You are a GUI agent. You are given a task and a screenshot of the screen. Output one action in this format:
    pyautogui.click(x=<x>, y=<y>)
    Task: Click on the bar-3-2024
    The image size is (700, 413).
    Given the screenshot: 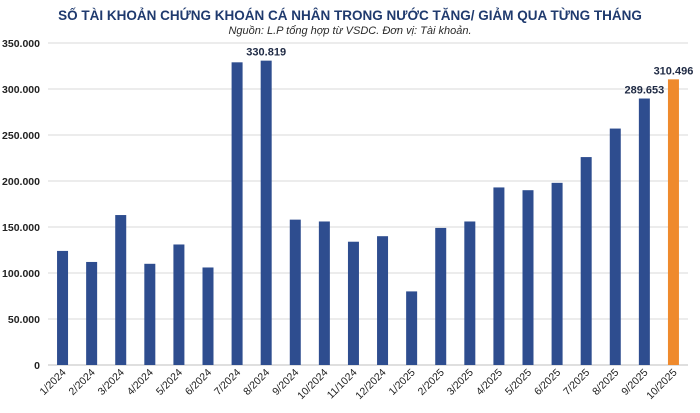 What is the action you would take?
    pyautogui.click(x=121, y=290)
    